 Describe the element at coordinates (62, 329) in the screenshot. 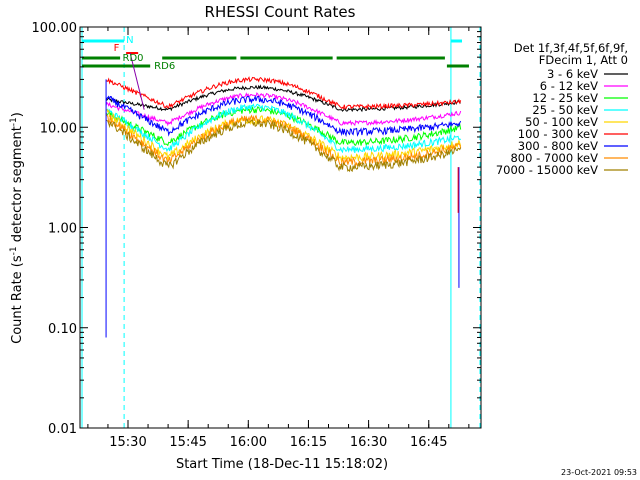

I see `y-tick-label: 0.10` at that location.